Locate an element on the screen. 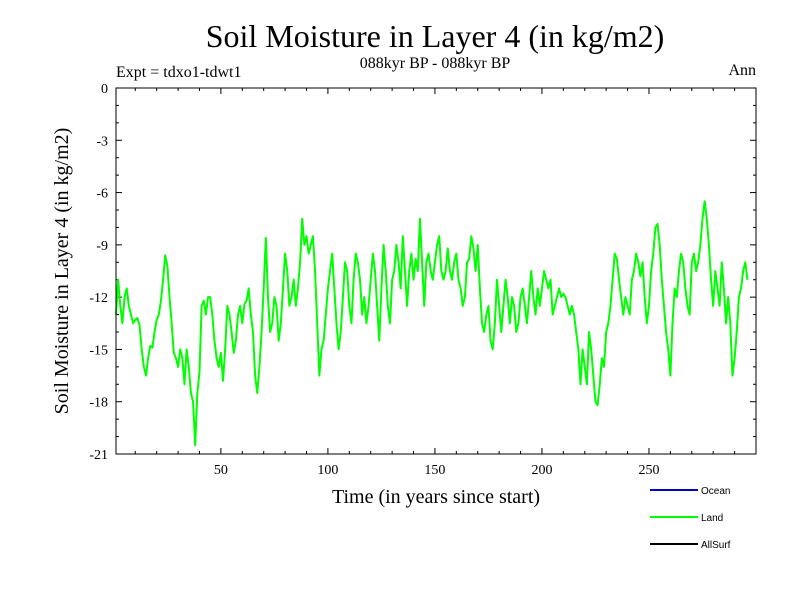 This screenshot has height=600, width=800. x-tick-label: 100 is located at coordinates (327, 470).